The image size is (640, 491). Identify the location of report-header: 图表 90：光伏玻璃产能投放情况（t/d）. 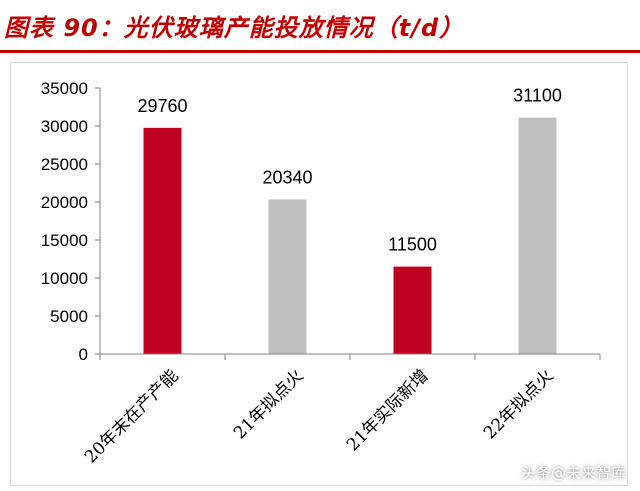
(320, 26).